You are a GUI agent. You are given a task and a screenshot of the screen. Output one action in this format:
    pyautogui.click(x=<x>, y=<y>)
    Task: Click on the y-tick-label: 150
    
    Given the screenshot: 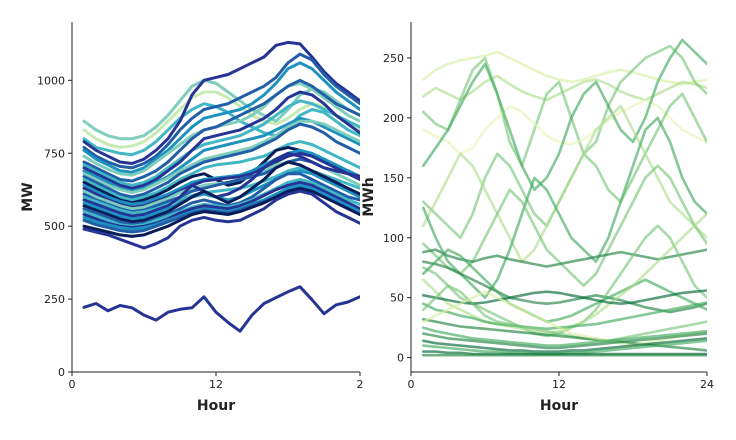 What is the action you would take?
    pyautogui.click(x=393, y=178)
    